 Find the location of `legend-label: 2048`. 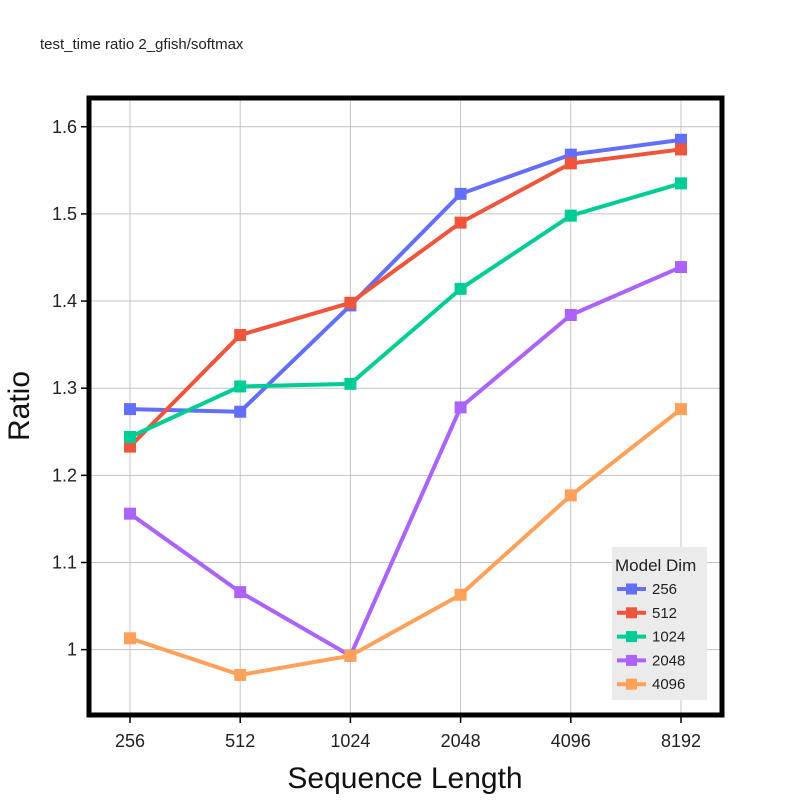

legend-label: 2048 is located at coordinates (668, 660).